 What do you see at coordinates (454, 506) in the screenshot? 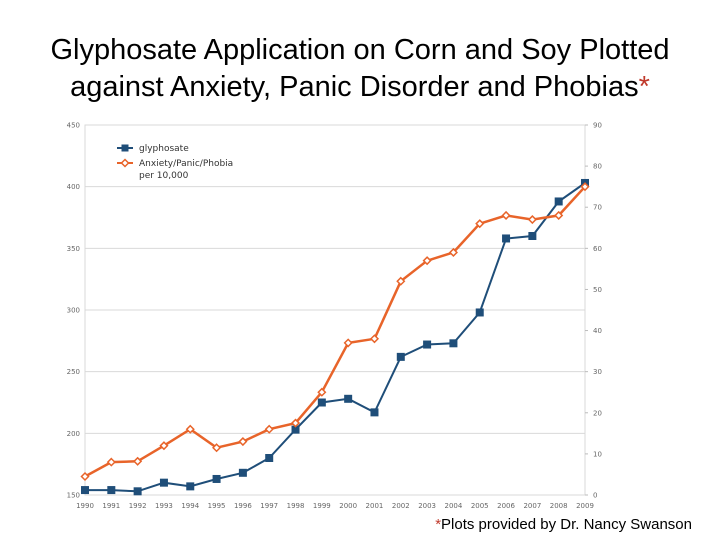
I see `x-tick-label: 2004` at bounding box center [454, 506].